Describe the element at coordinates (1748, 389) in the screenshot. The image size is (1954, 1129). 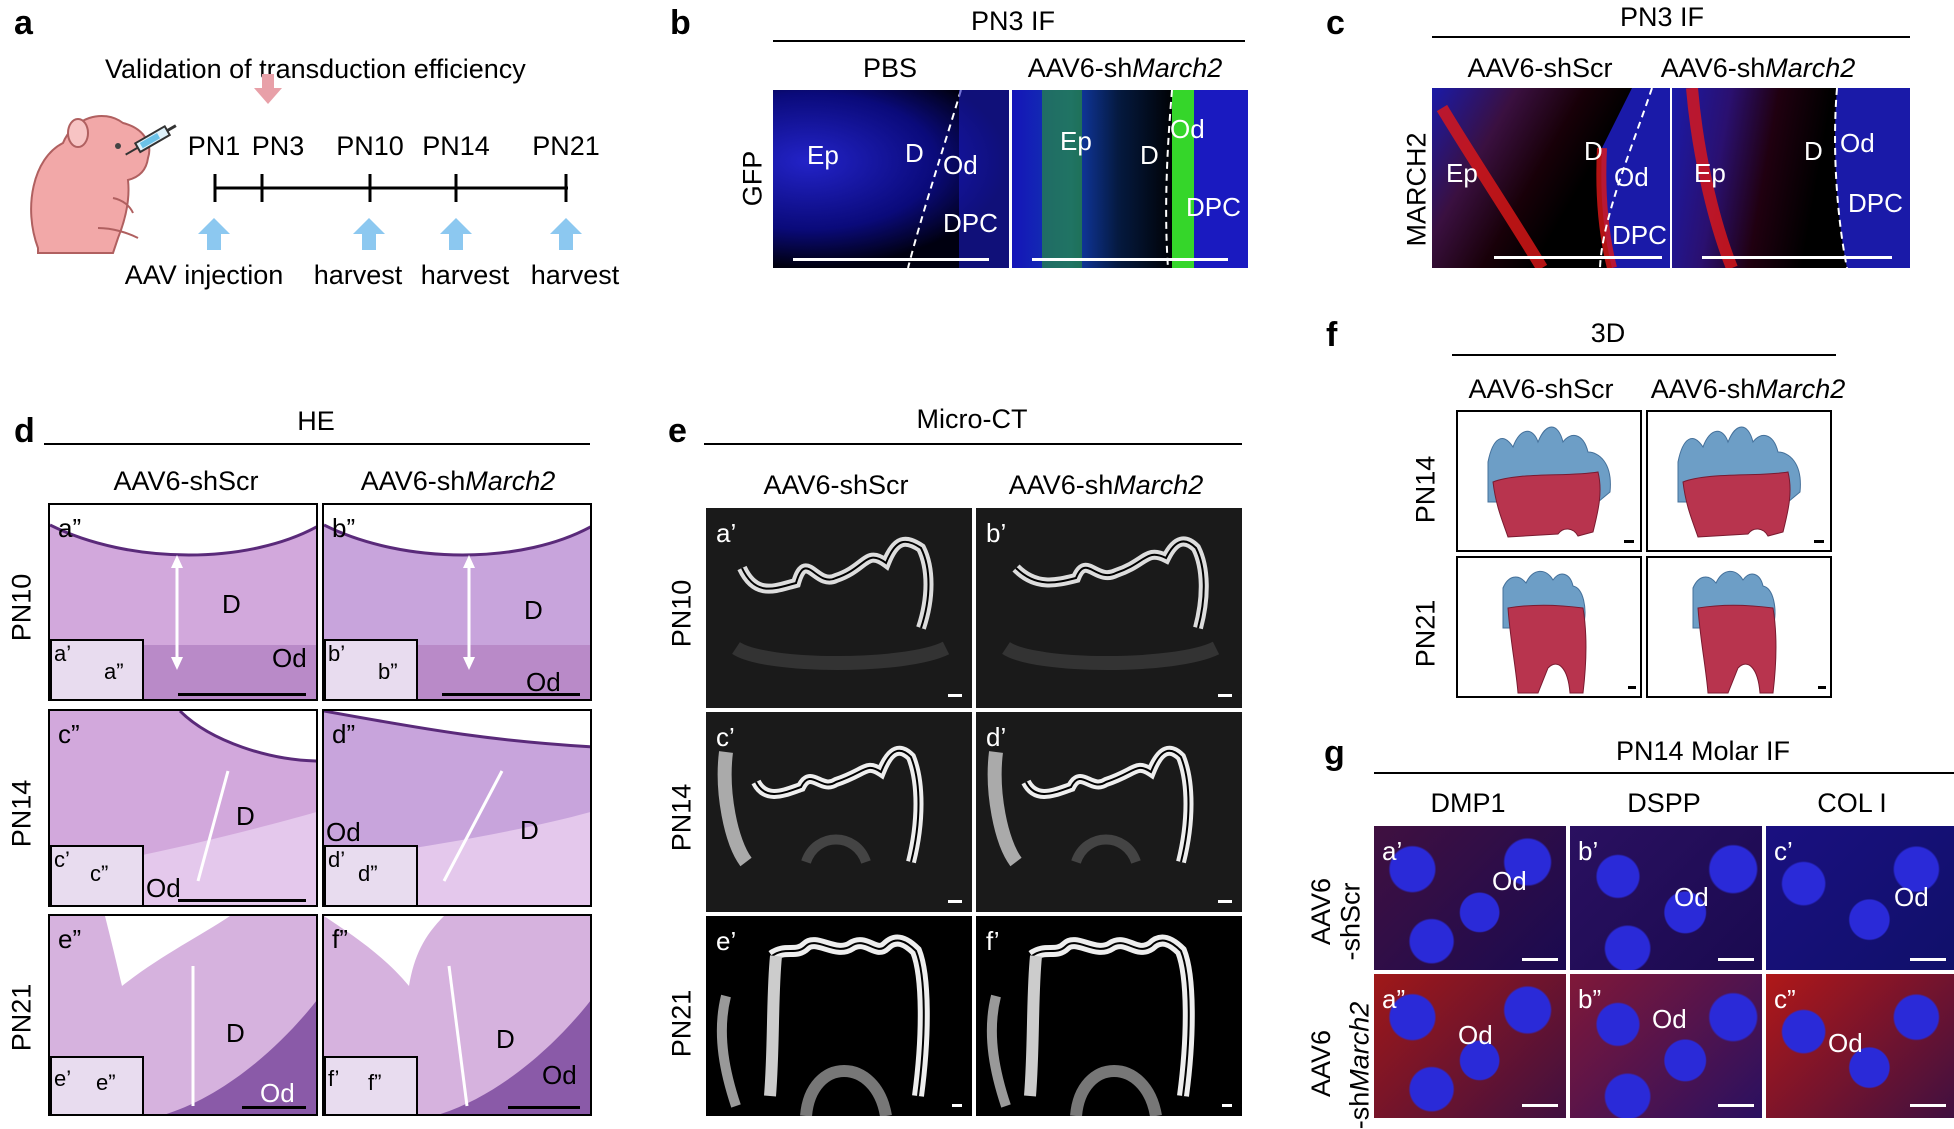
I see `panel-f-col2: AAV6-shMarch2` at that location.